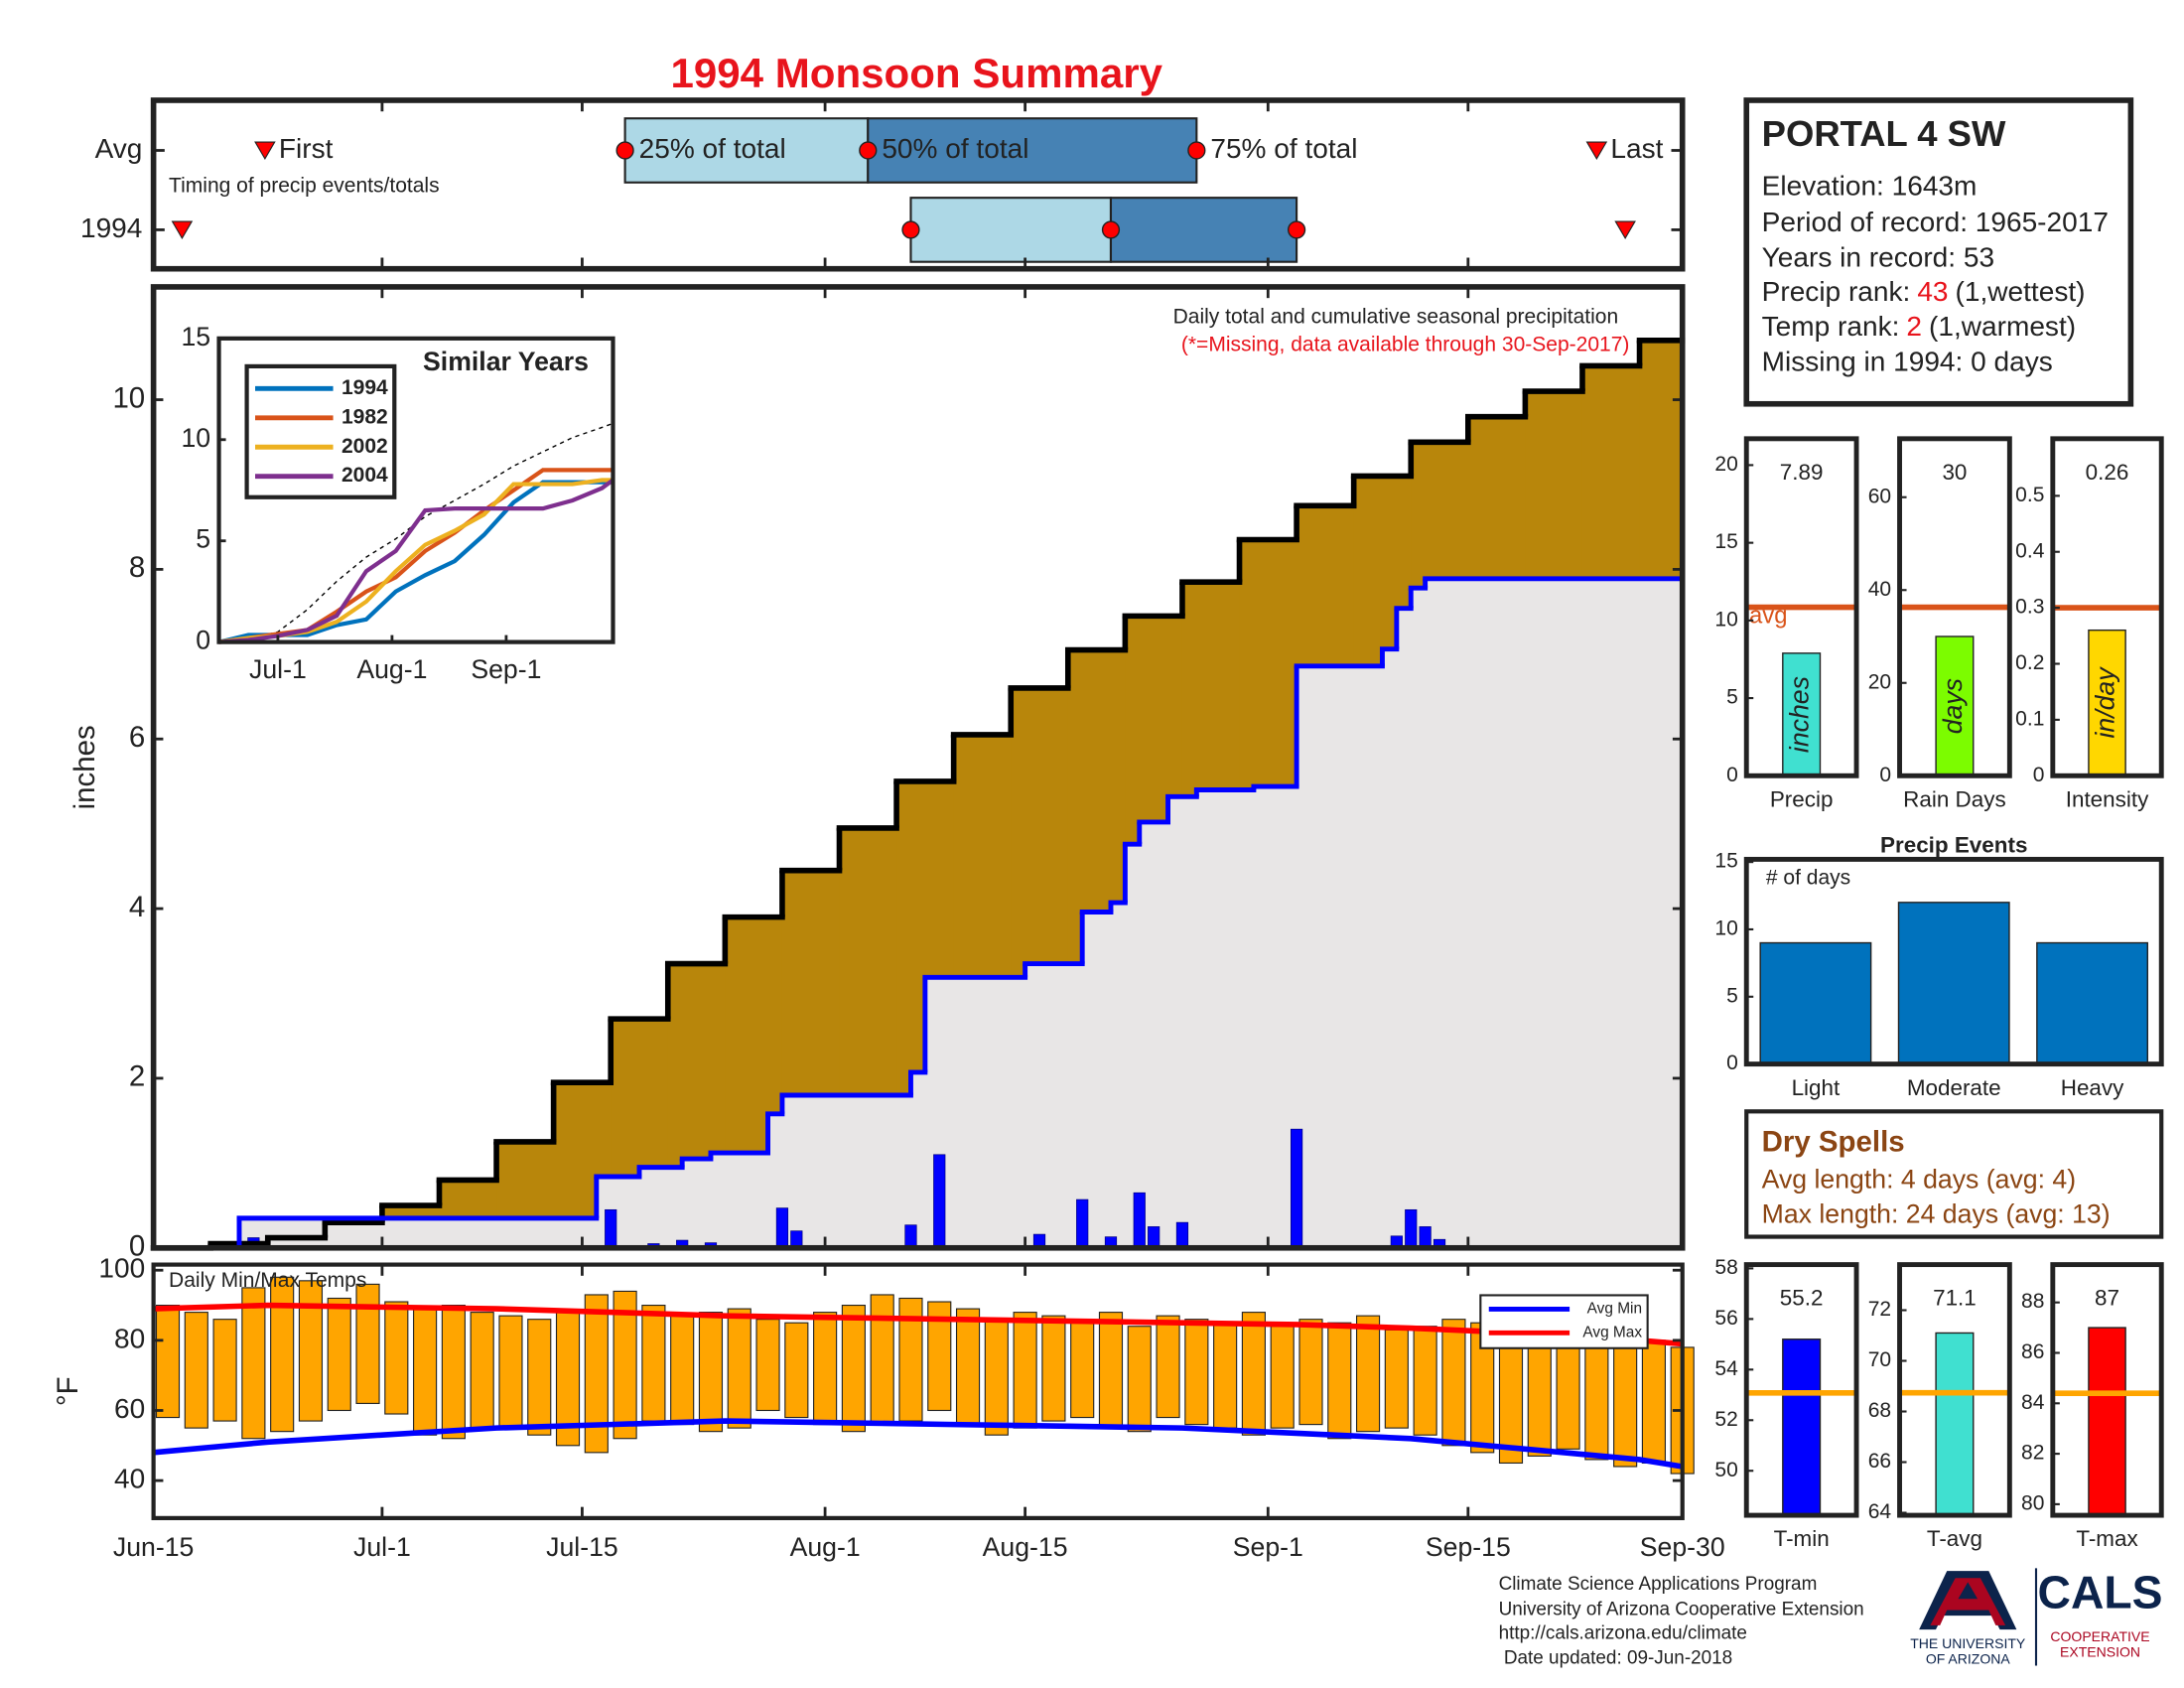  What do you see at coordinates (2106, 1538) in the screenshot?
I see `x-tick-label: T-max` at bounding box center [2106, 1538].